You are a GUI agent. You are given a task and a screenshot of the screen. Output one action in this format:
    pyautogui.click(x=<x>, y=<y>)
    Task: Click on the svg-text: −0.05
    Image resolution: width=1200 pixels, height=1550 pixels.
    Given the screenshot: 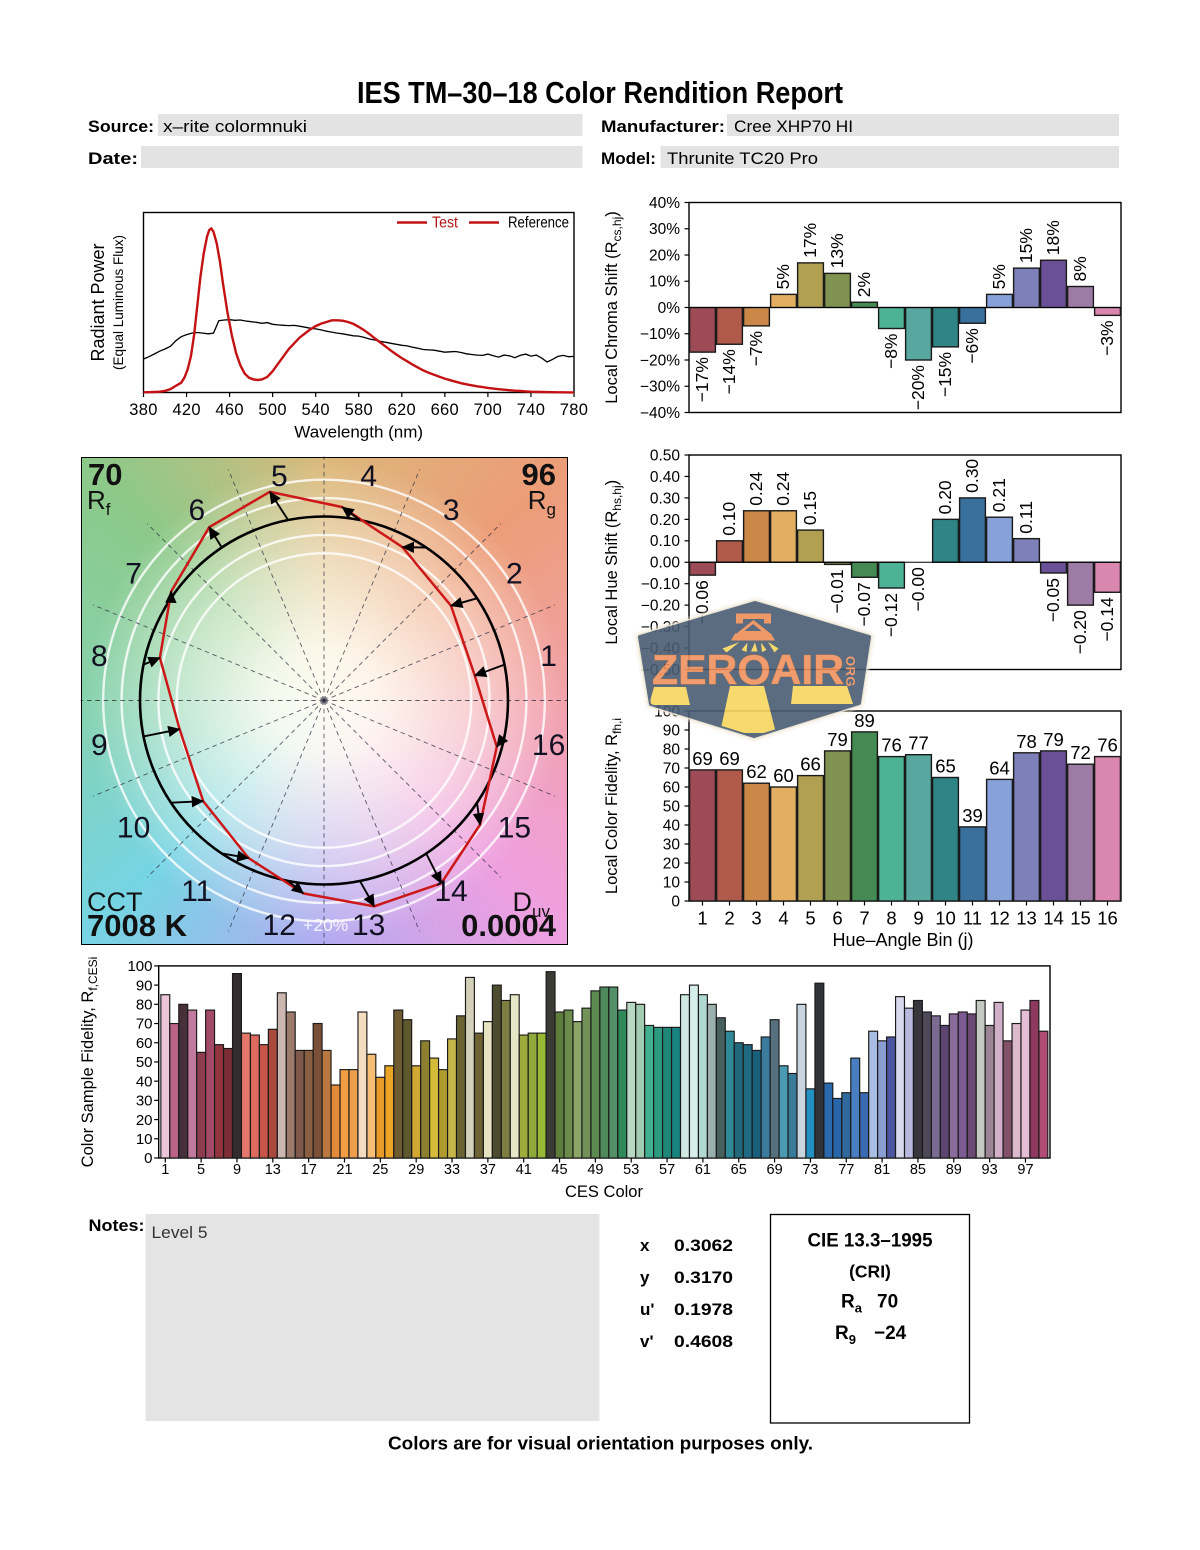 What is the action you would take?
    pyautogui.click(x=1053, y=600)
    